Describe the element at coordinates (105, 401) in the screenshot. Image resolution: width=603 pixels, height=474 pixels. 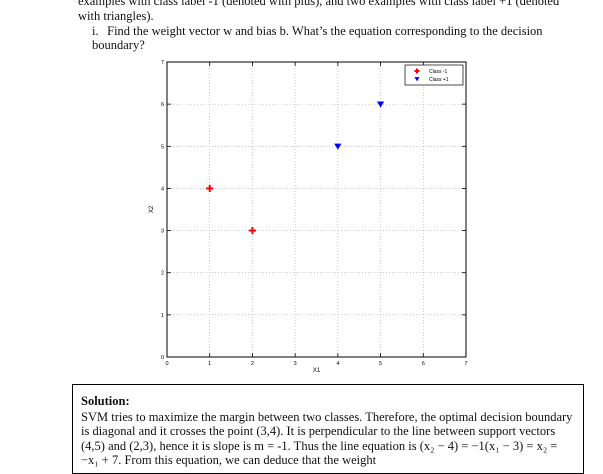
I see `solution-title: Solution:` at that location.